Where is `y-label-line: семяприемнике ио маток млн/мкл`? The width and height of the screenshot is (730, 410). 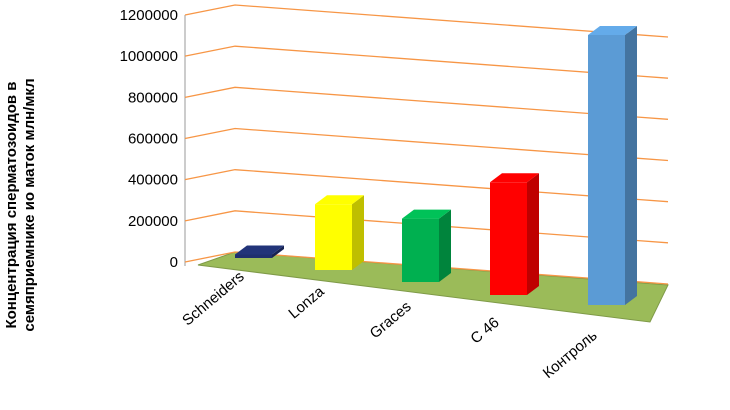
y-label-line: семяприемнике ио маток млн/мкл is located at coordinates (29, 204).